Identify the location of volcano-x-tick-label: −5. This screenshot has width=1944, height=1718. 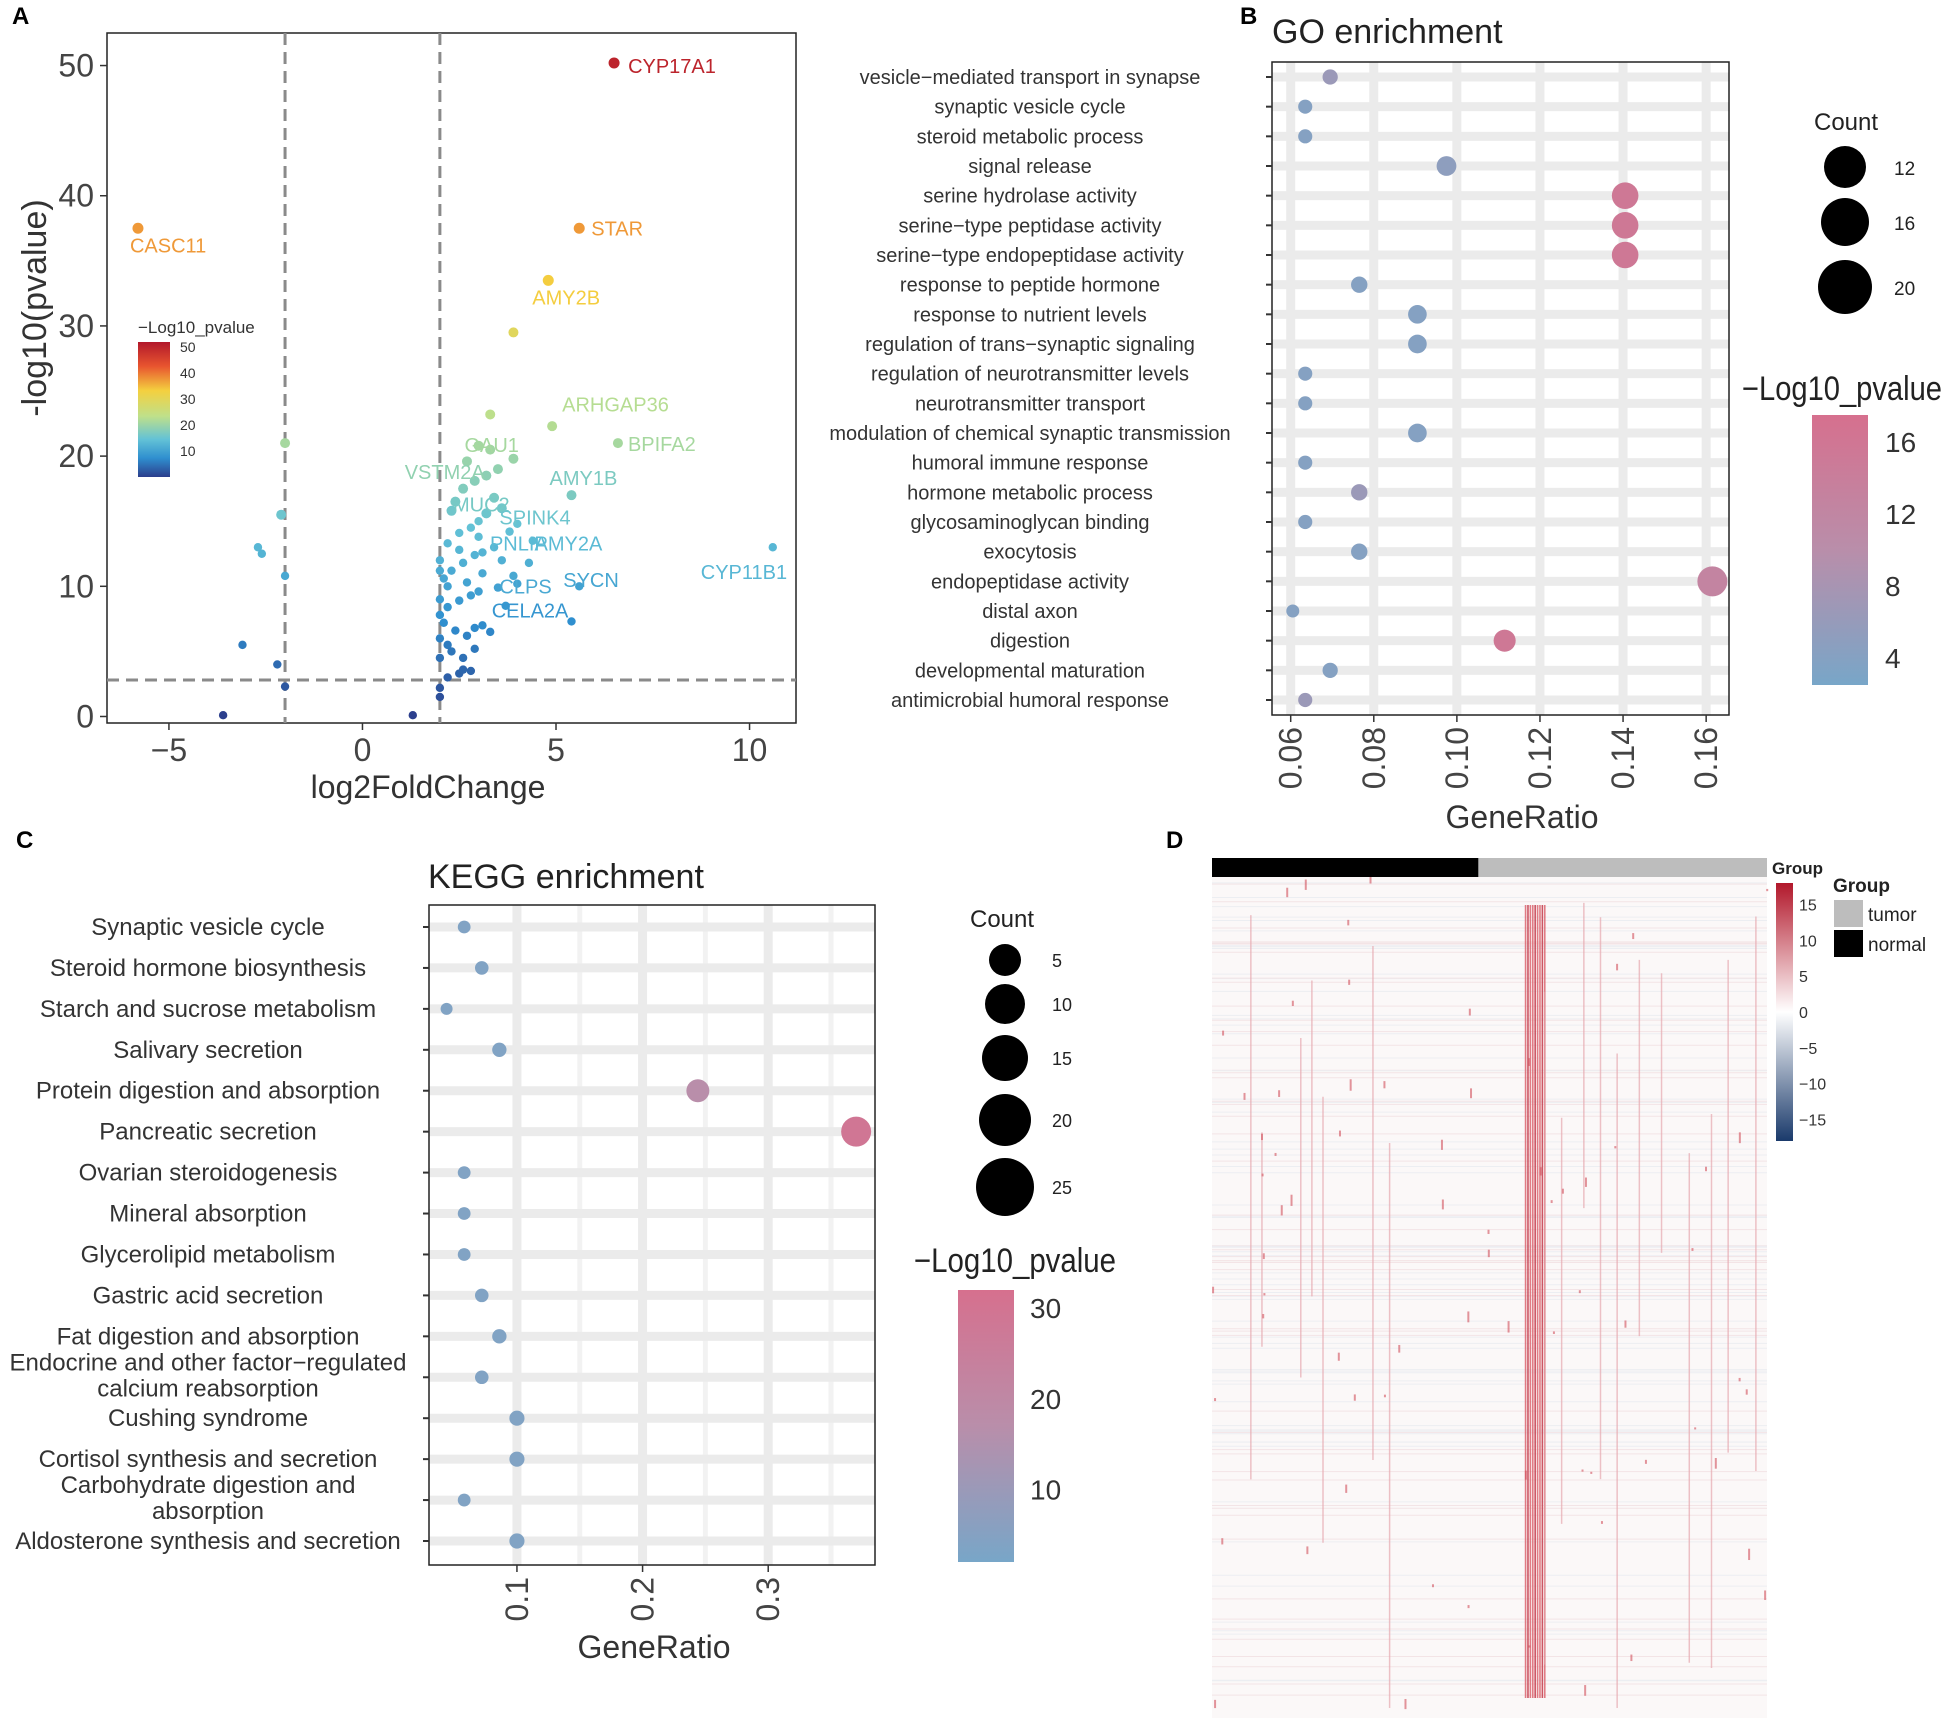
(169, 750).